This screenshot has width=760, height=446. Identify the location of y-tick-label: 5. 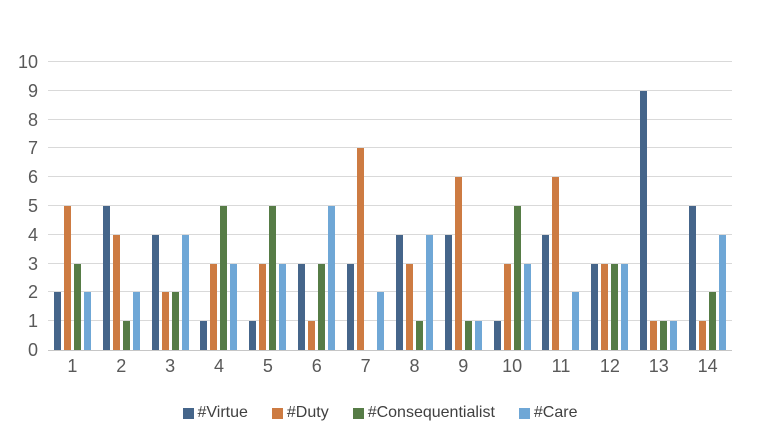
(32, 206).